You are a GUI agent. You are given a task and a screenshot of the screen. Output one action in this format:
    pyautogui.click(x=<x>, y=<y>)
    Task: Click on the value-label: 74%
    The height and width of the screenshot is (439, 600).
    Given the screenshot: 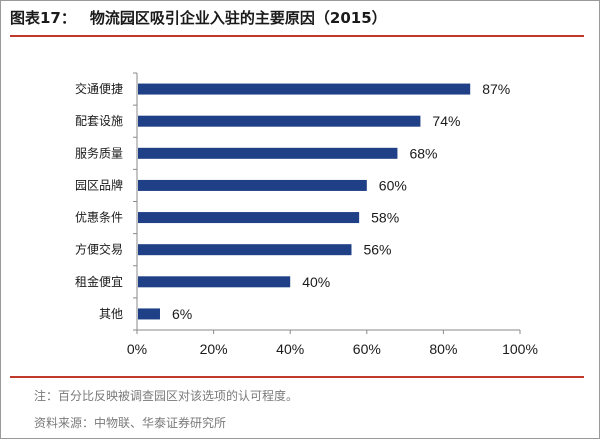 What is the action you would take?
    pyautogui.click(x=446, y=121)
    